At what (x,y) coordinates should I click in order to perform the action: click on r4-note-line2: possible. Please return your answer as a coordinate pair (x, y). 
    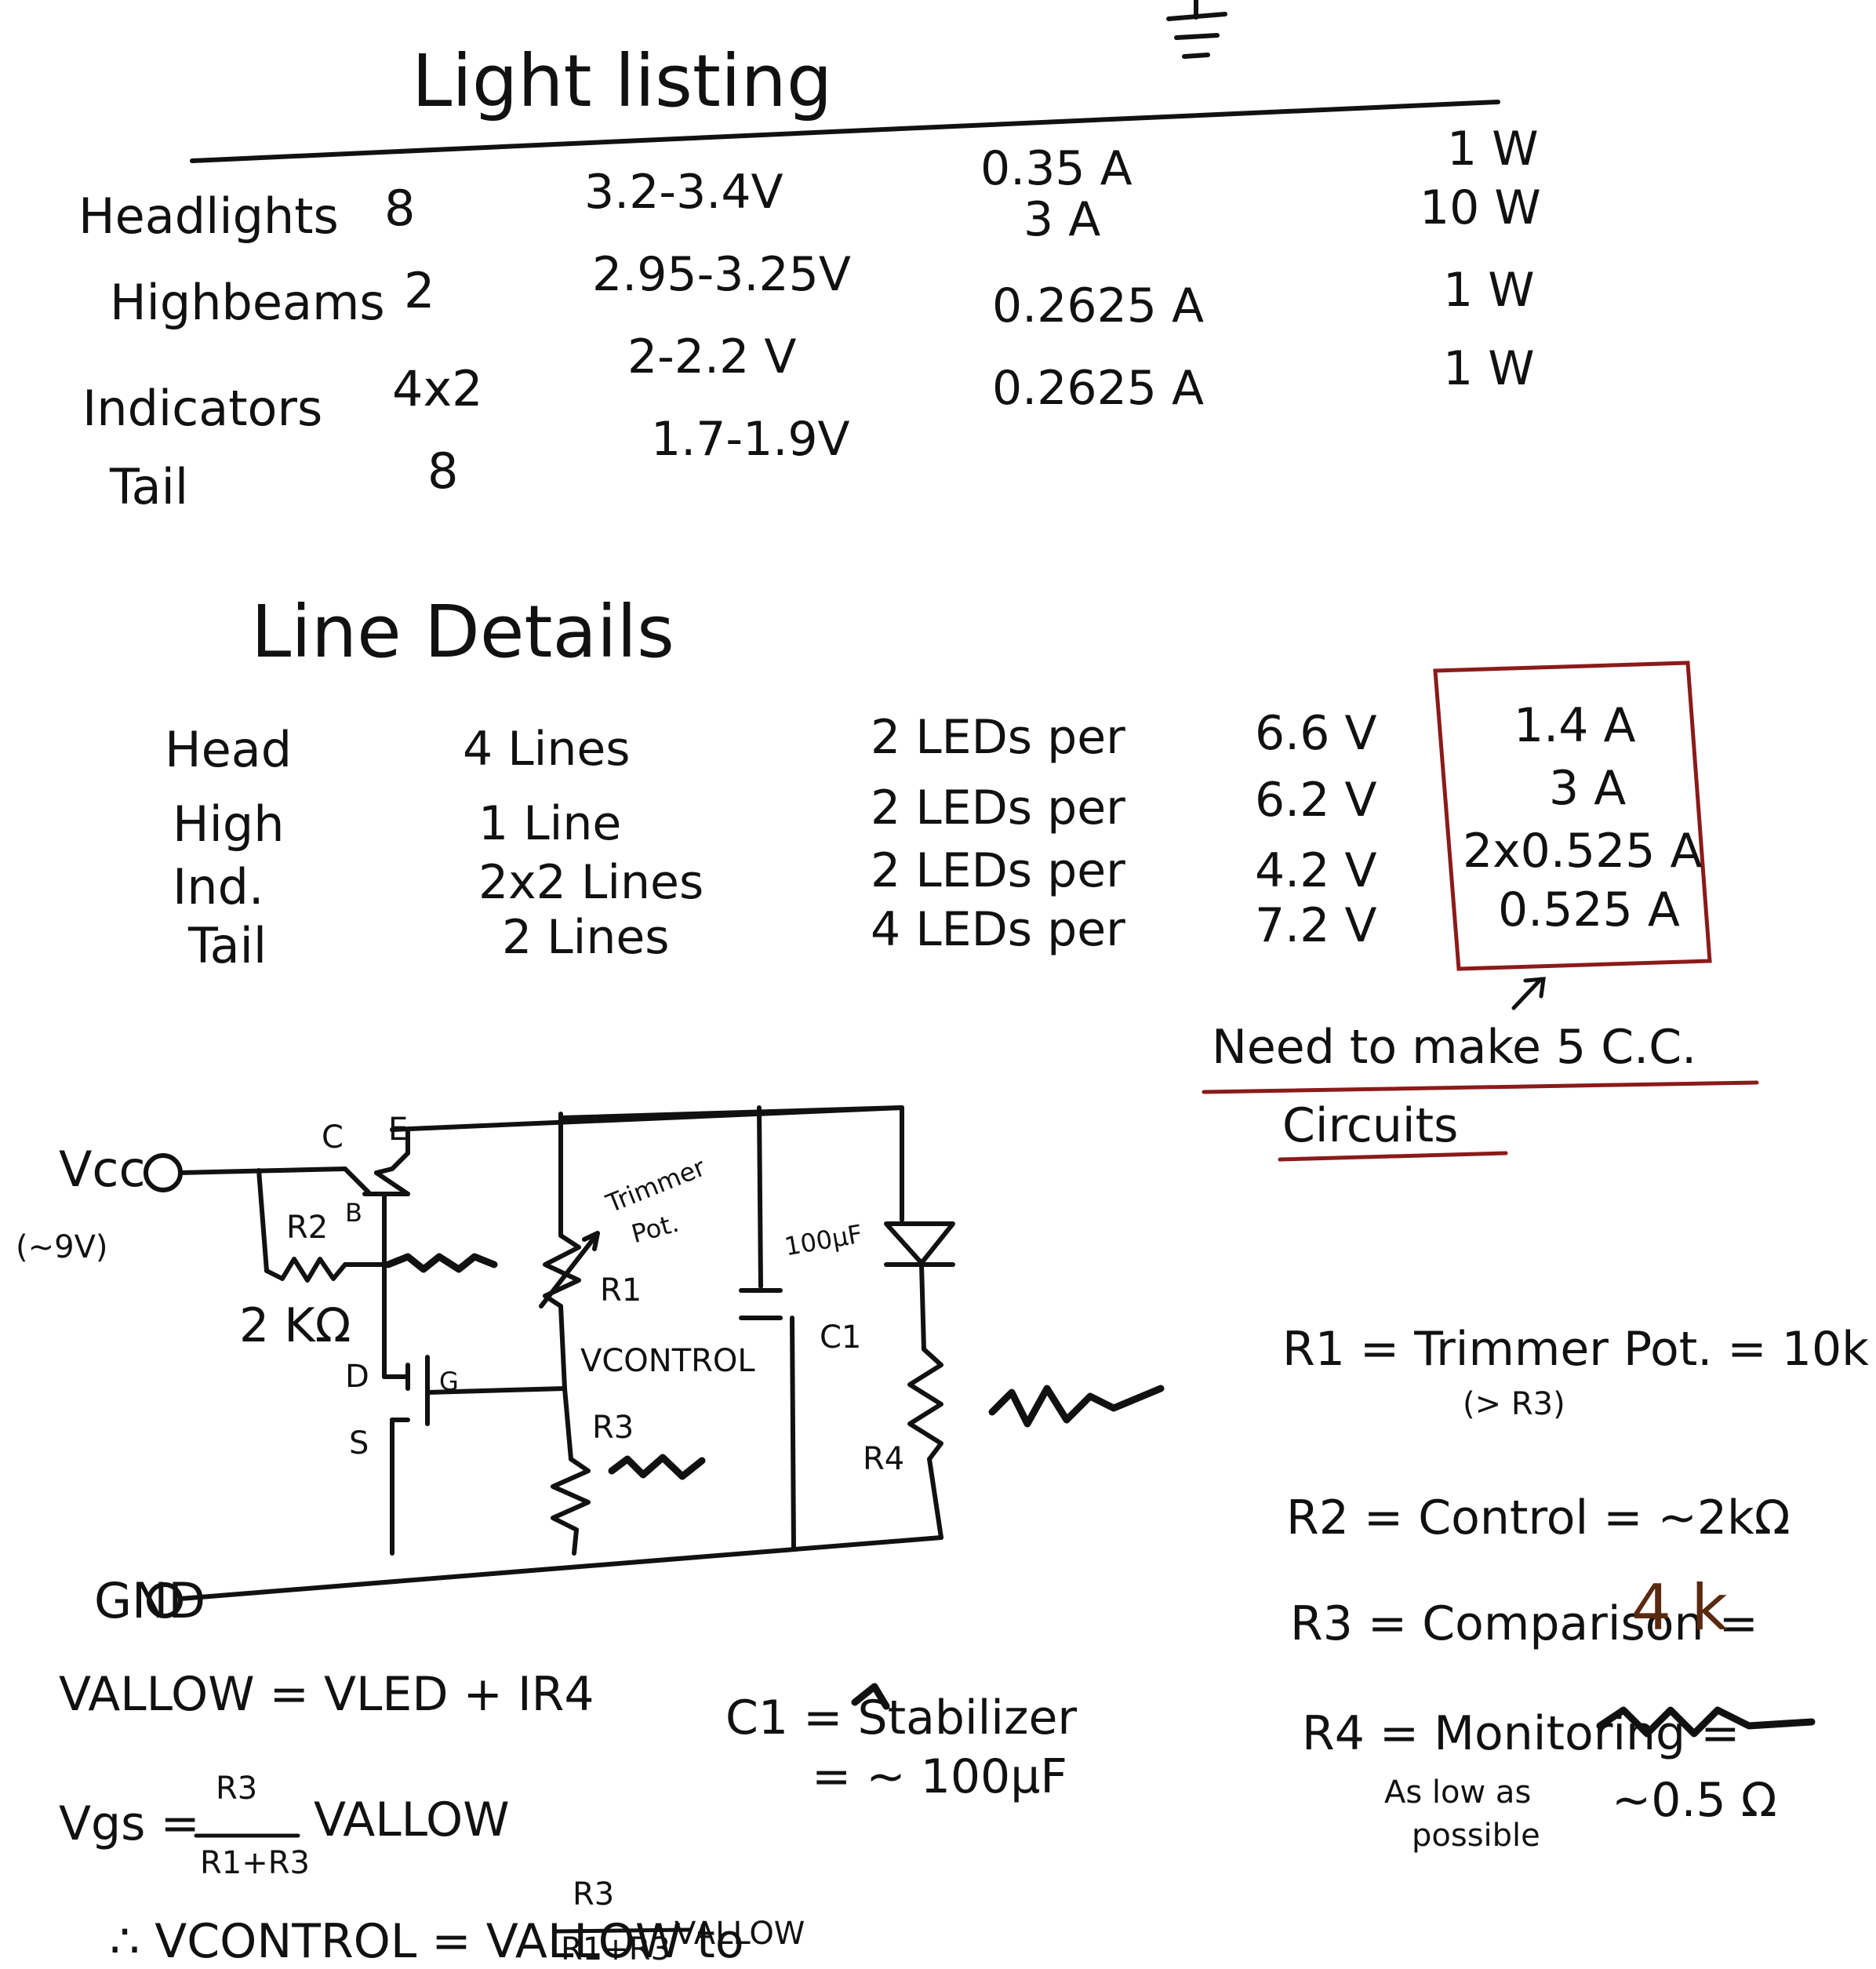
    Looking at the image, I should click on (1476, 1836).